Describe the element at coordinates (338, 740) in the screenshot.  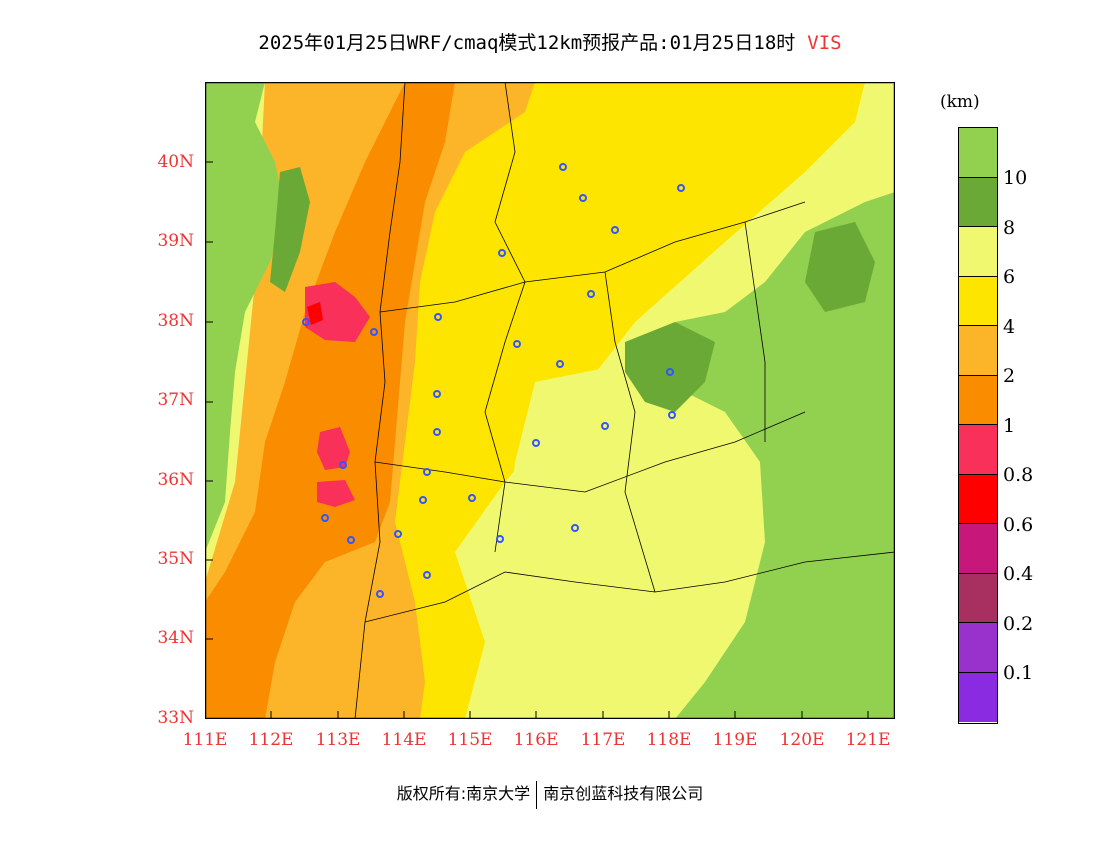
I see `lon-label-113e: 113E` at that location.